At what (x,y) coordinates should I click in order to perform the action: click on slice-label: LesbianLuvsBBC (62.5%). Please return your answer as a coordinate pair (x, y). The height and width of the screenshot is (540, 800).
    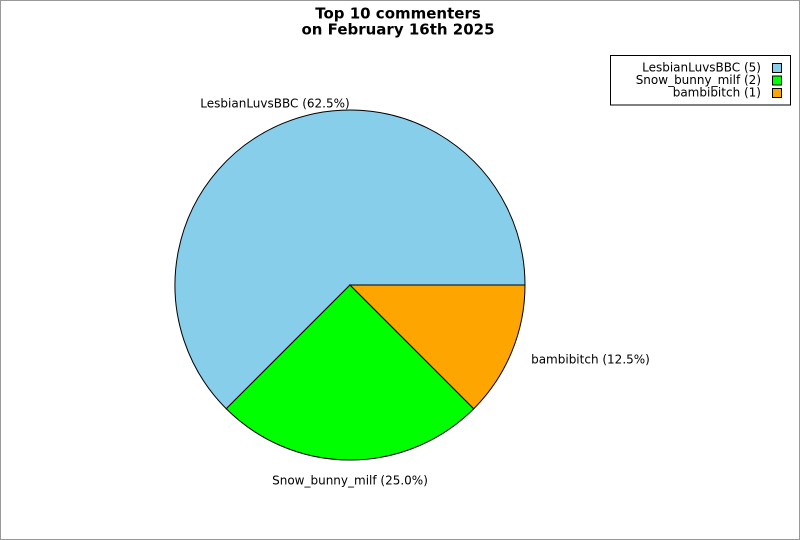
    Looking at the image, I should click on (274, 103).